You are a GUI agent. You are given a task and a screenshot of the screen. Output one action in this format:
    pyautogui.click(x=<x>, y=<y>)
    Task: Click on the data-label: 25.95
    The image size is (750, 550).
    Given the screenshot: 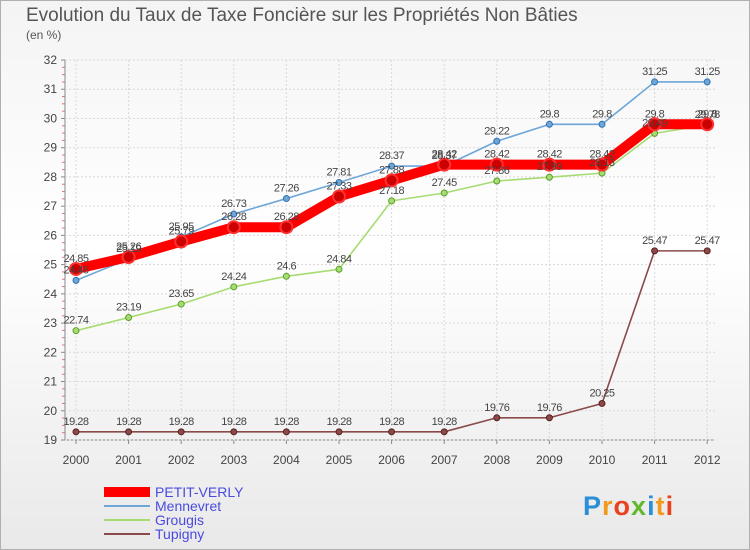 What is the action you would take?
    pyautogui.click(x=181, y=227)
    